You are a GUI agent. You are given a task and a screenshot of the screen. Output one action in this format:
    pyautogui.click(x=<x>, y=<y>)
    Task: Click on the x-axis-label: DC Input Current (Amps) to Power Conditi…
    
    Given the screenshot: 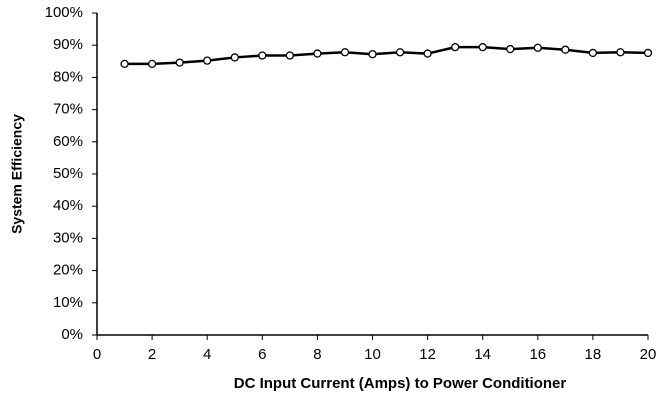 What is the action you would take?
    pyautogui.click(x=400, y=383)
    